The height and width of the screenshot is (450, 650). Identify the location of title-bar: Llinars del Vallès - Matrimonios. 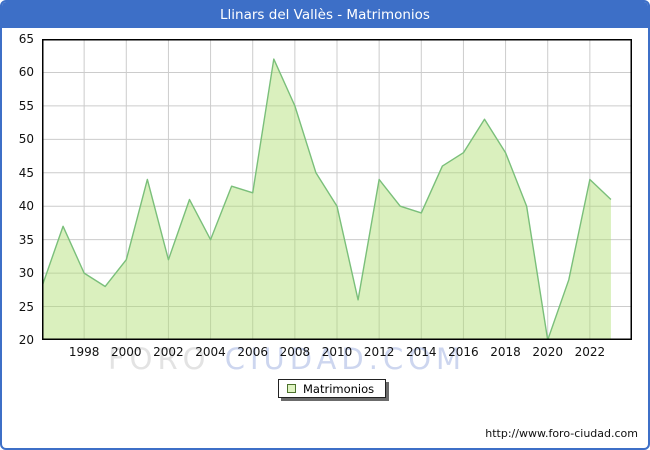
(325, 15).